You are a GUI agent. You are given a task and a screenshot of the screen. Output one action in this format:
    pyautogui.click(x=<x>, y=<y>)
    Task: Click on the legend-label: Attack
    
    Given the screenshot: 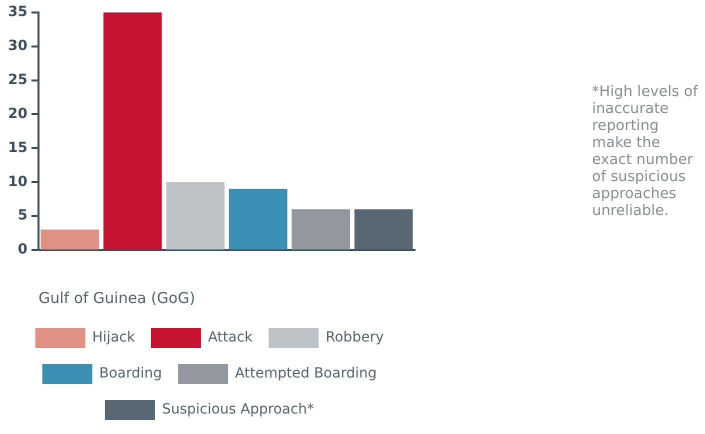 What is the action you would take?
    pyautogui.click(x=231, y=338)
    